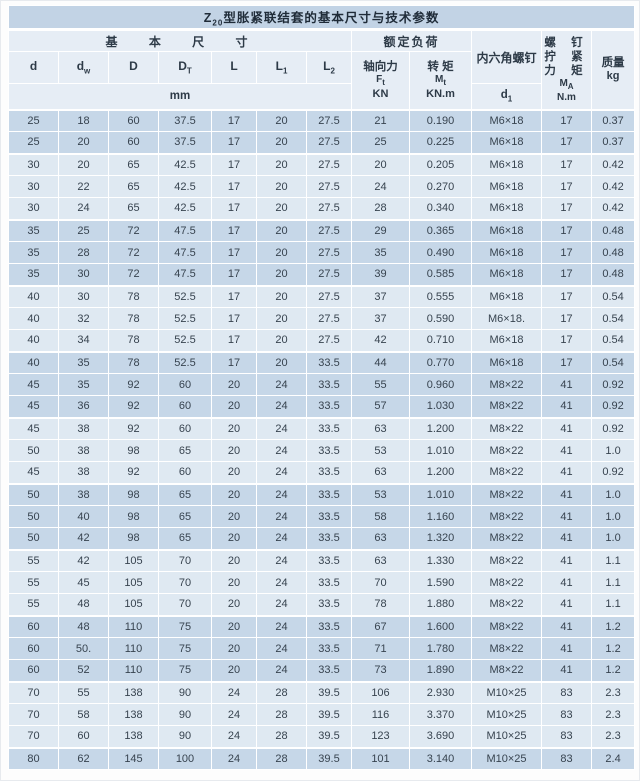  What do you see at coordinates (411, 40) in the screenshot?
I see `header-rated-load: 额定负荷` at bounding box center [411, 40].